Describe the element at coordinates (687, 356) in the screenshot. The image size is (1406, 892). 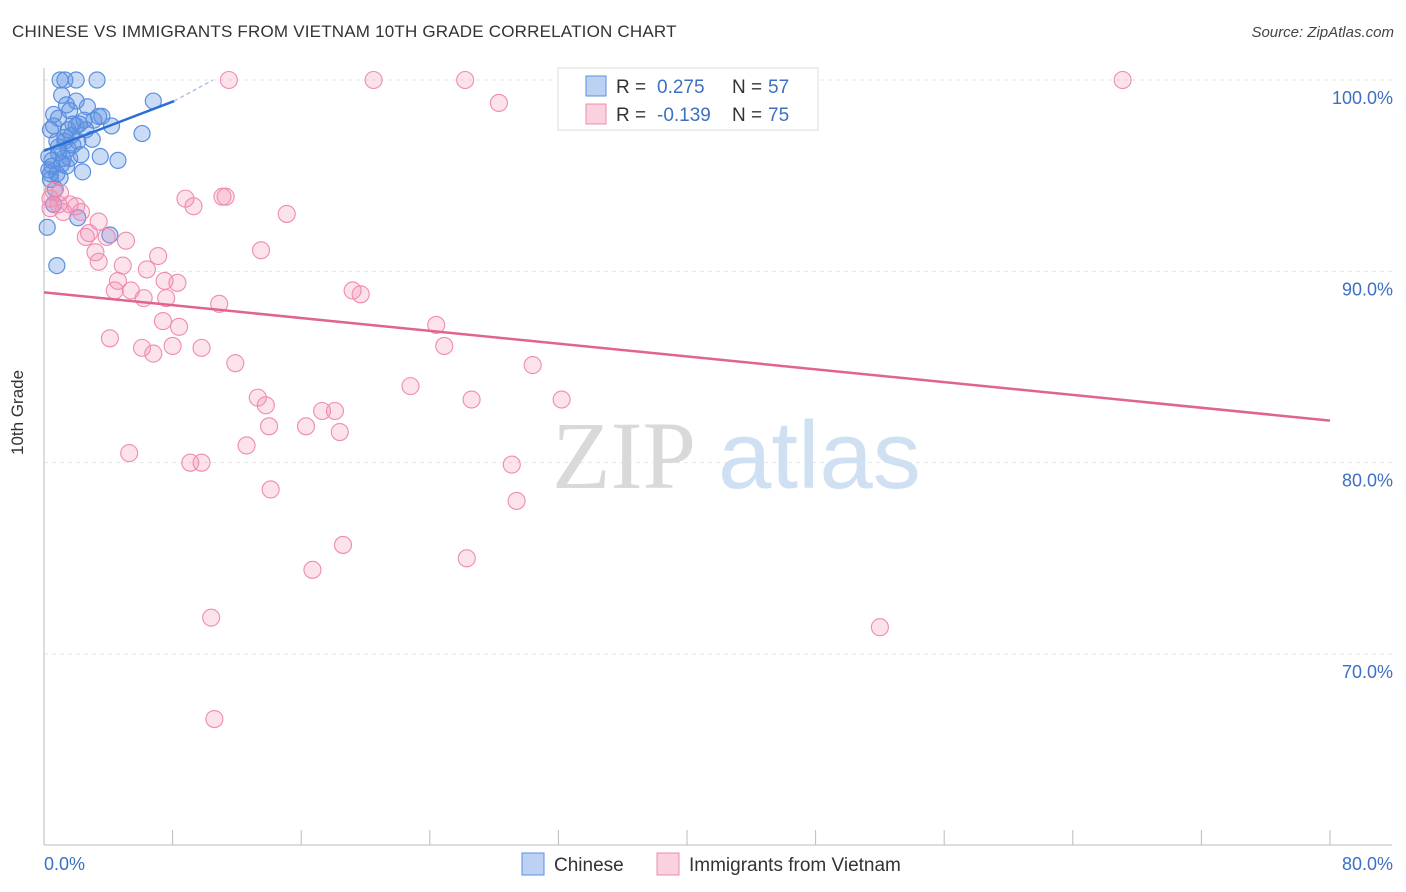
I see `vietnam-trend-line` at that location.